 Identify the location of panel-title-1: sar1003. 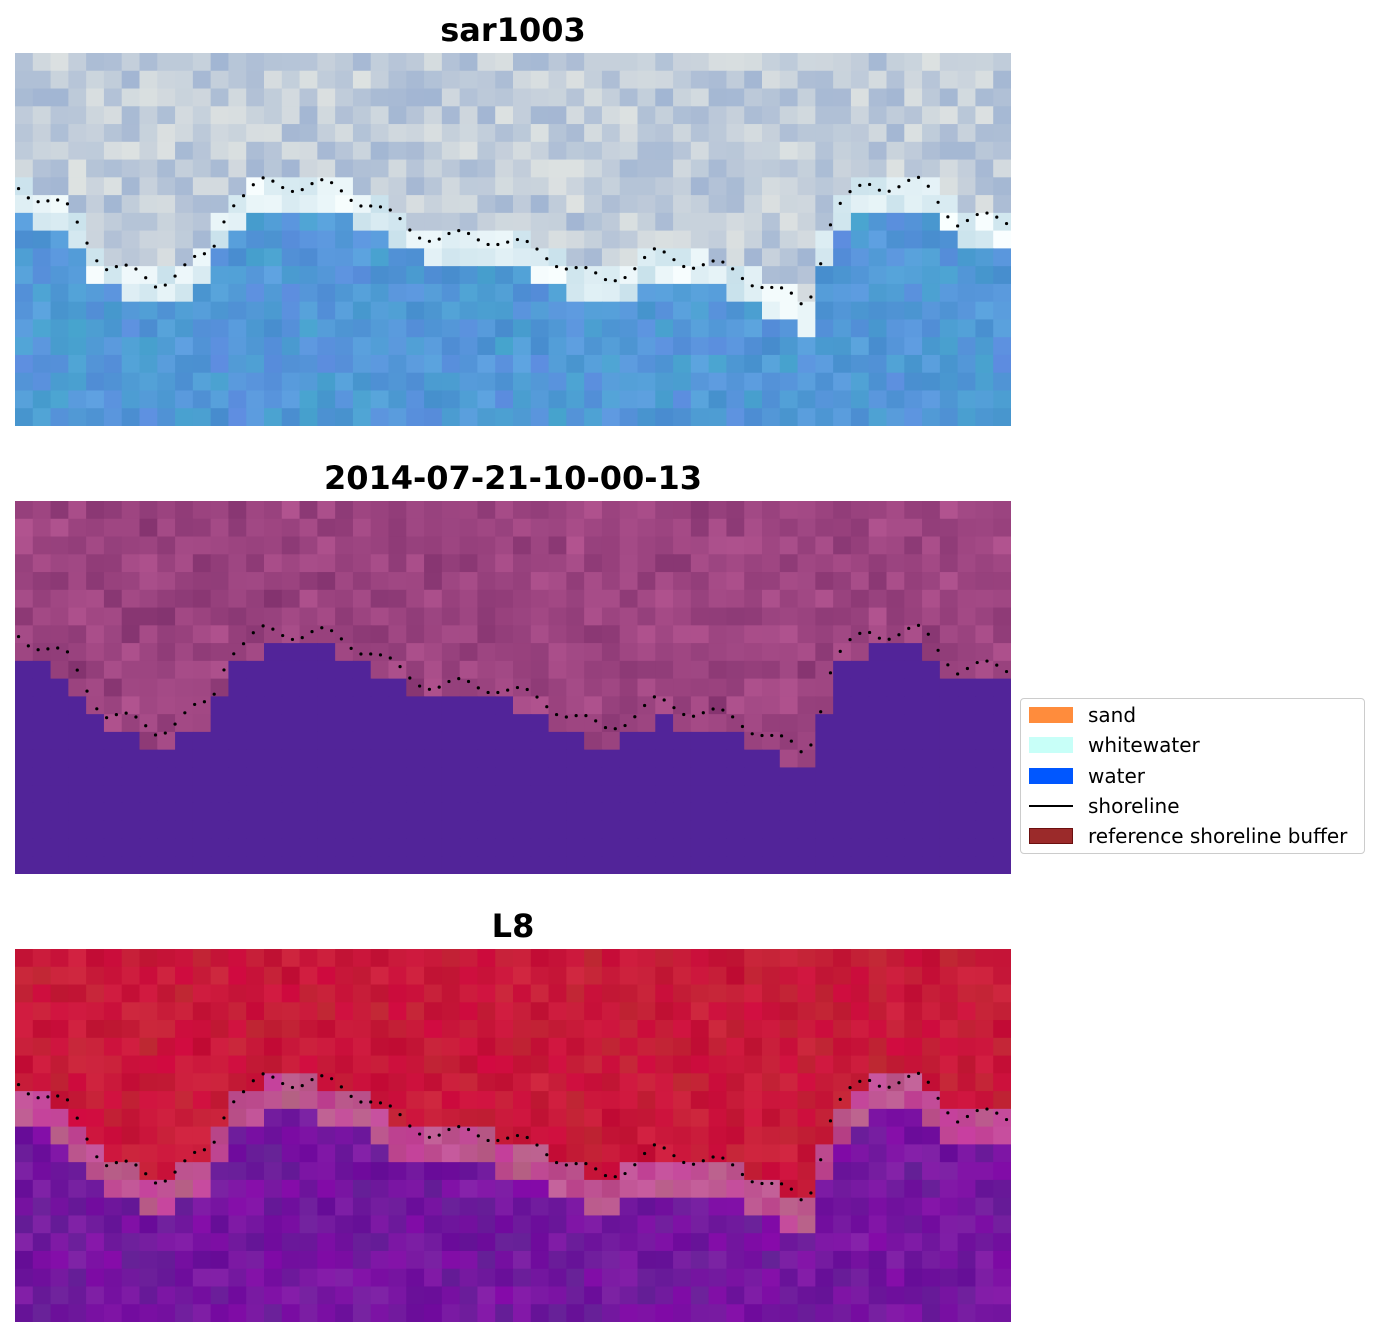
(513, 30).